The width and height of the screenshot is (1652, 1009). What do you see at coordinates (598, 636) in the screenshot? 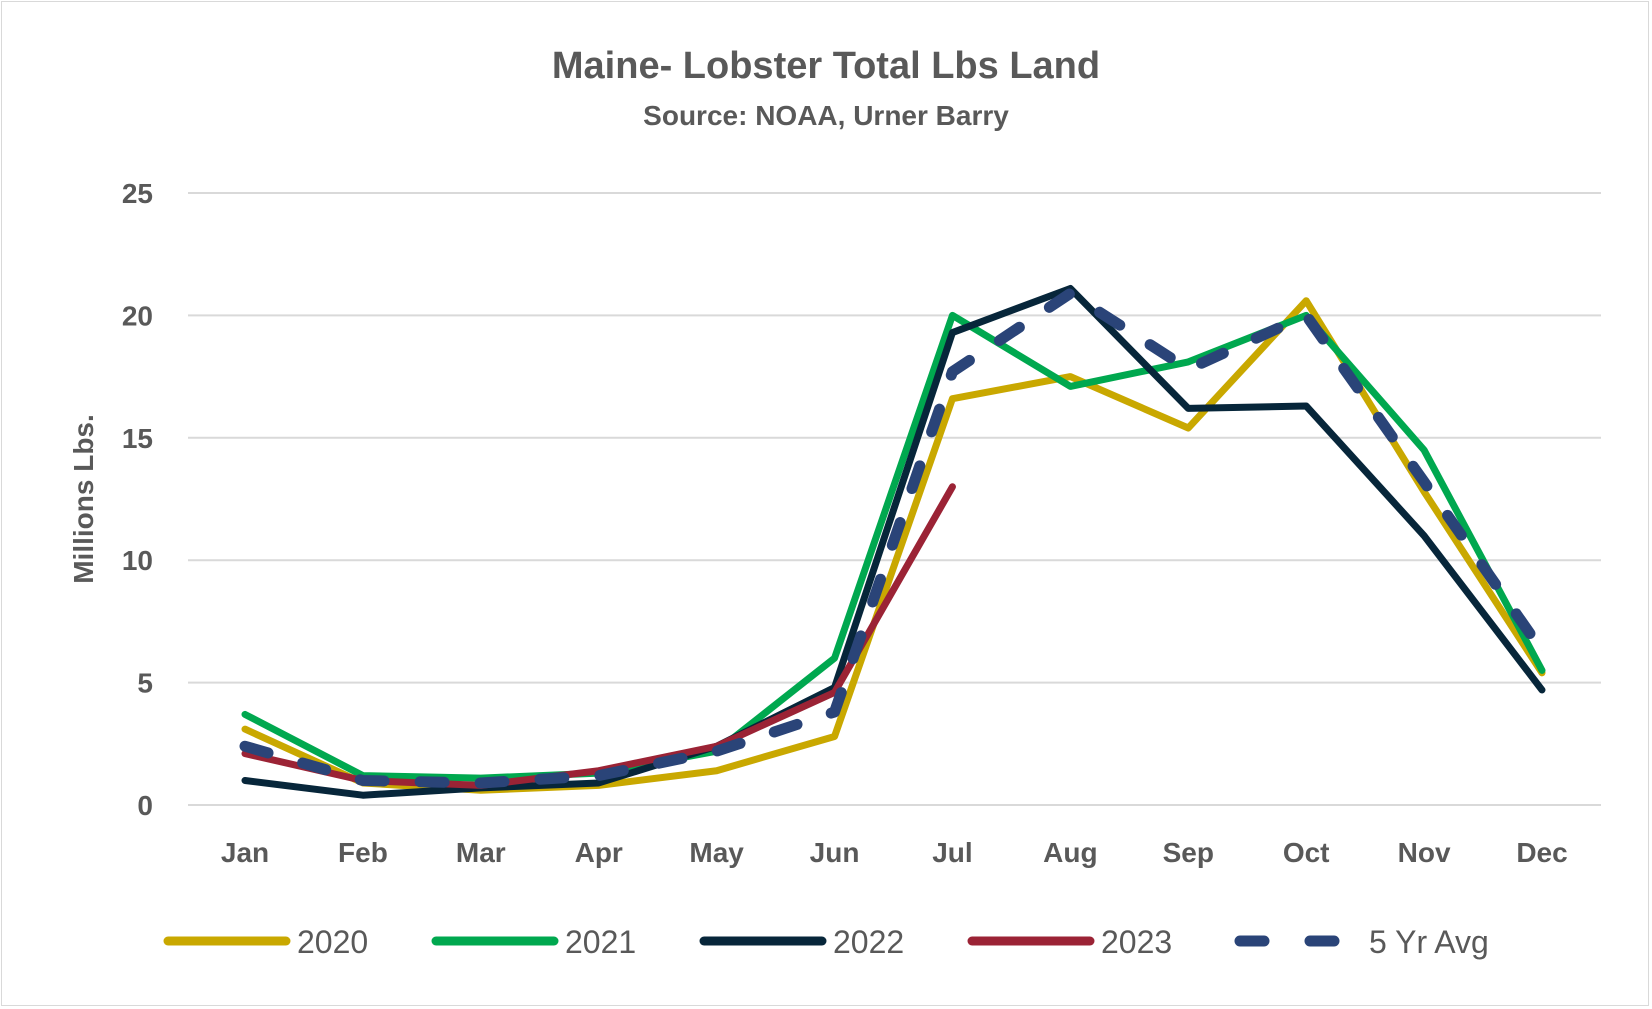
I see `series-line-2023` at bounding box center [598, 636].